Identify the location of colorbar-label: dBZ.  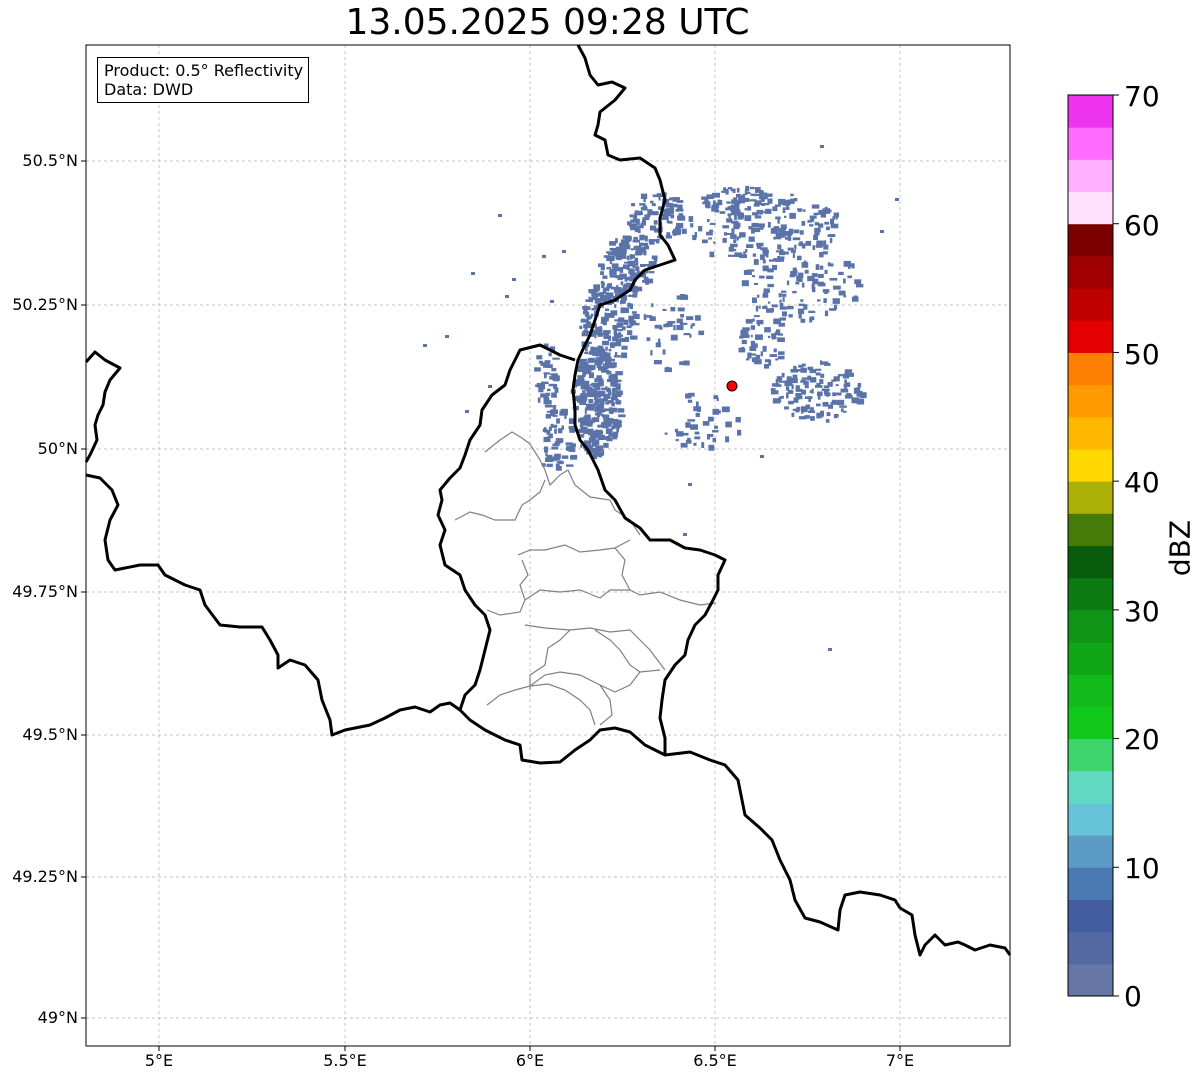
(1180, 548).